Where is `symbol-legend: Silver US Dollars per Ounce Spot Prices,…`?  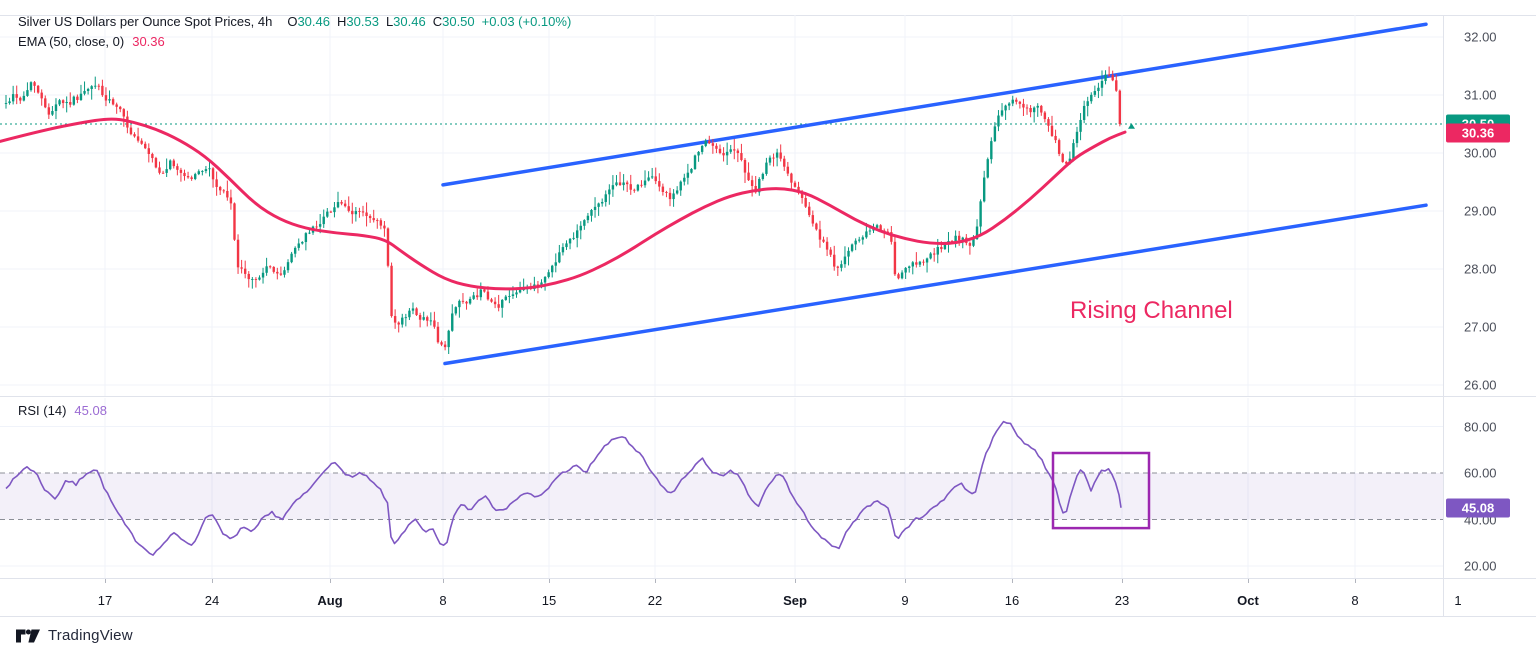 symbol-legend: Silver US Dollars per Ounce Spot Prices,… is located at coordinates (294, 21).